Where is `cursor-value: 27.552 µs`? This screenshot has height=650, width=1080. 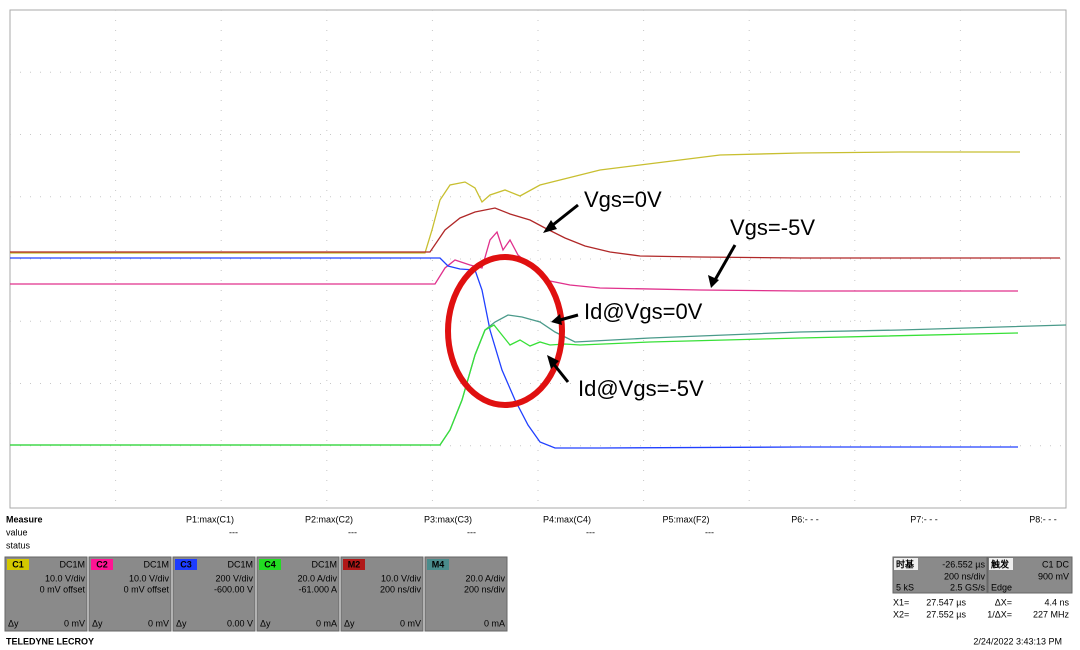
cursor-value: 27.552 µs is located at coordinates (946, 614).